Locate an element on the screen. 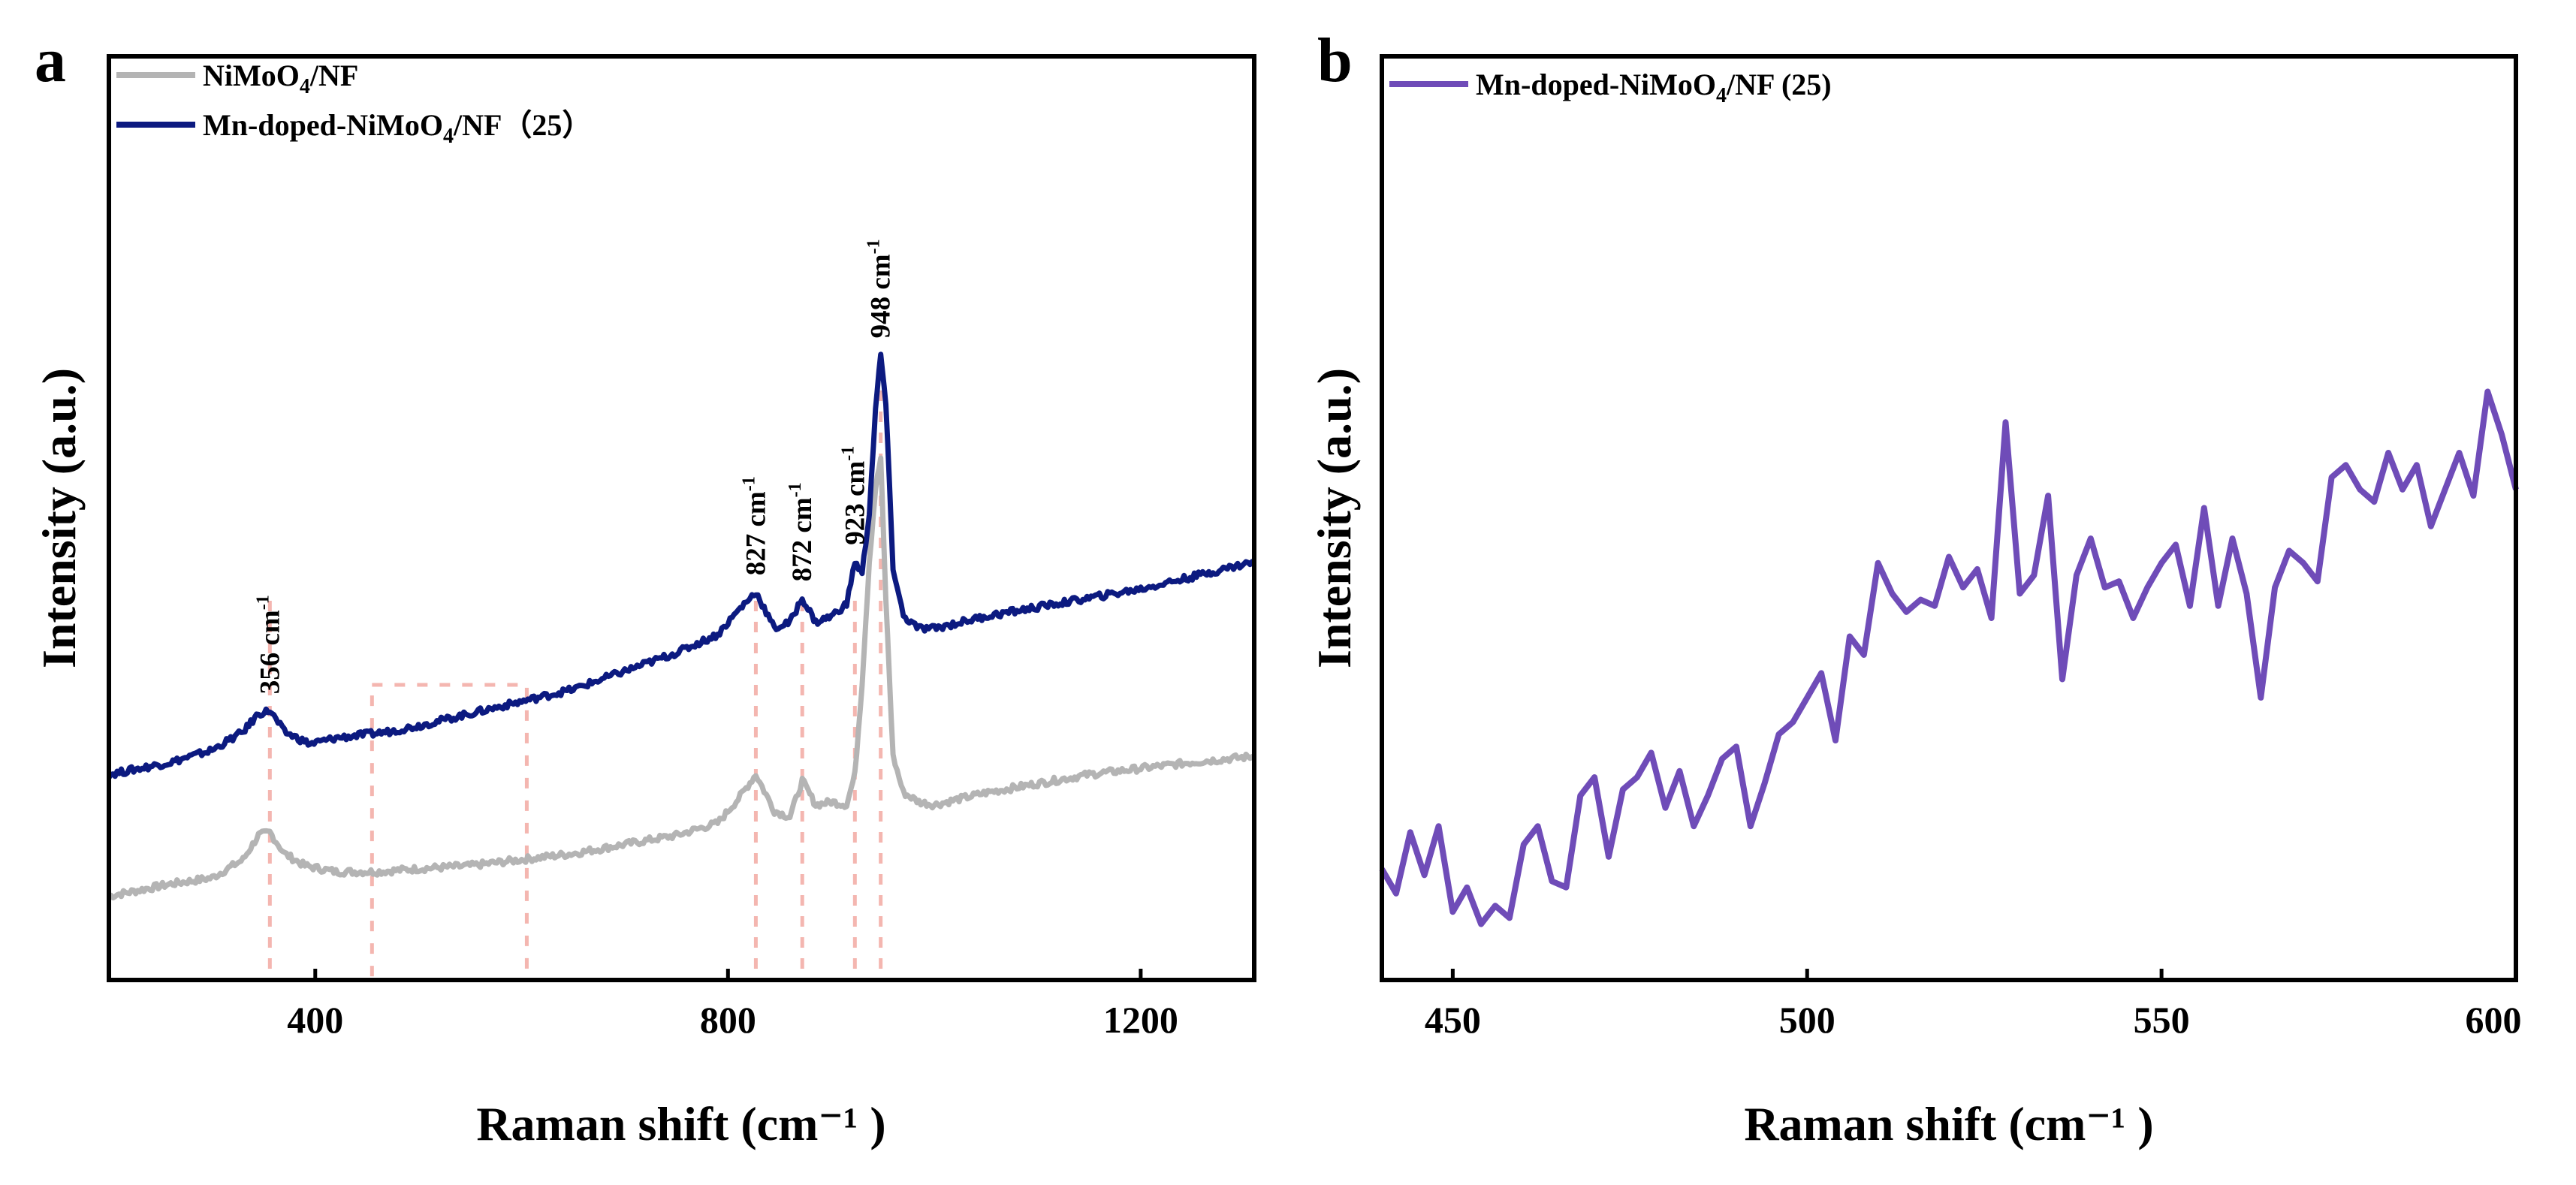 The width and height of the screenshot is (2576, 1185). panel-a-x-axis-title: Raman shift (cm⁻¹ ) is located at coordinates (680, 1124).